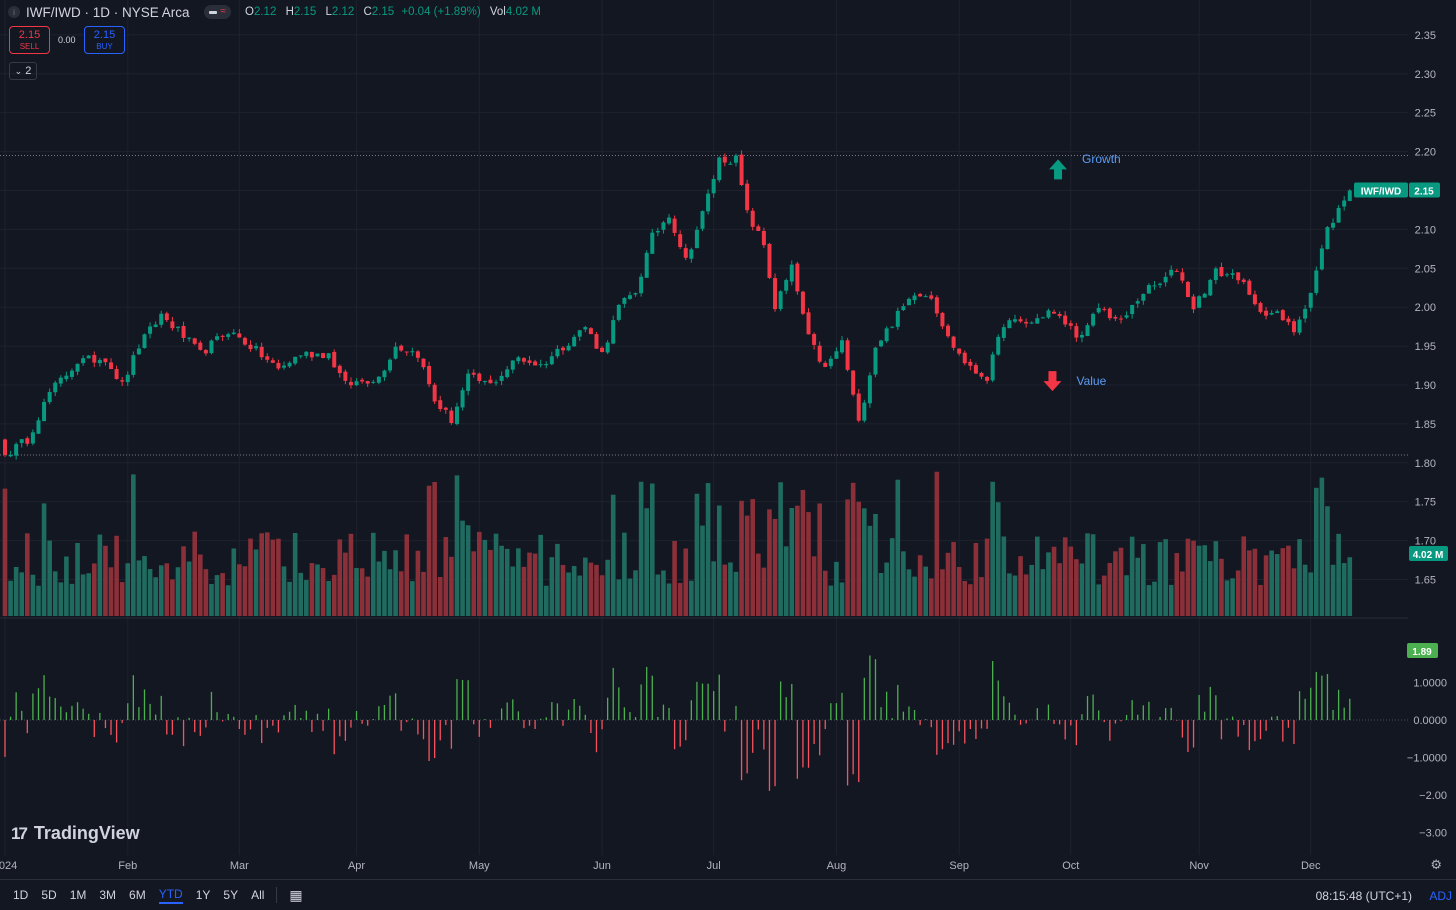  What do you see at coordinates (78, 895) in the screenshot?
I see `range-1m: 1M` at bounding box center [78, 895].